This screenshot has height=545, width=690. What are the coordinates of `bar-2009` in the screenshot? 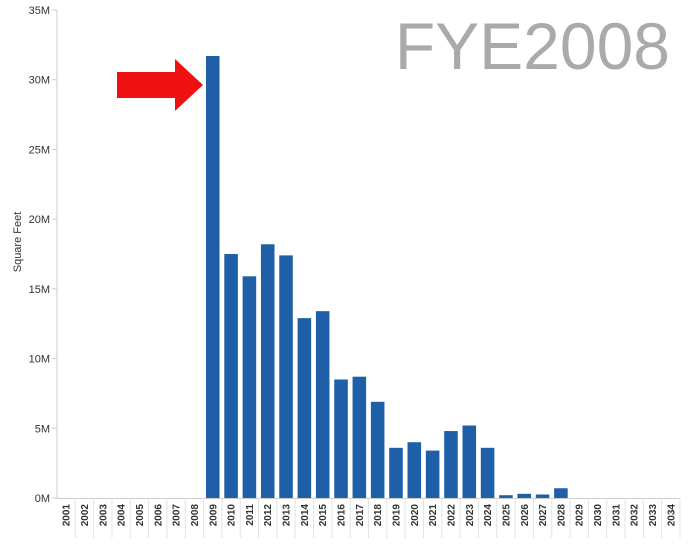 It's located at (212, 277).